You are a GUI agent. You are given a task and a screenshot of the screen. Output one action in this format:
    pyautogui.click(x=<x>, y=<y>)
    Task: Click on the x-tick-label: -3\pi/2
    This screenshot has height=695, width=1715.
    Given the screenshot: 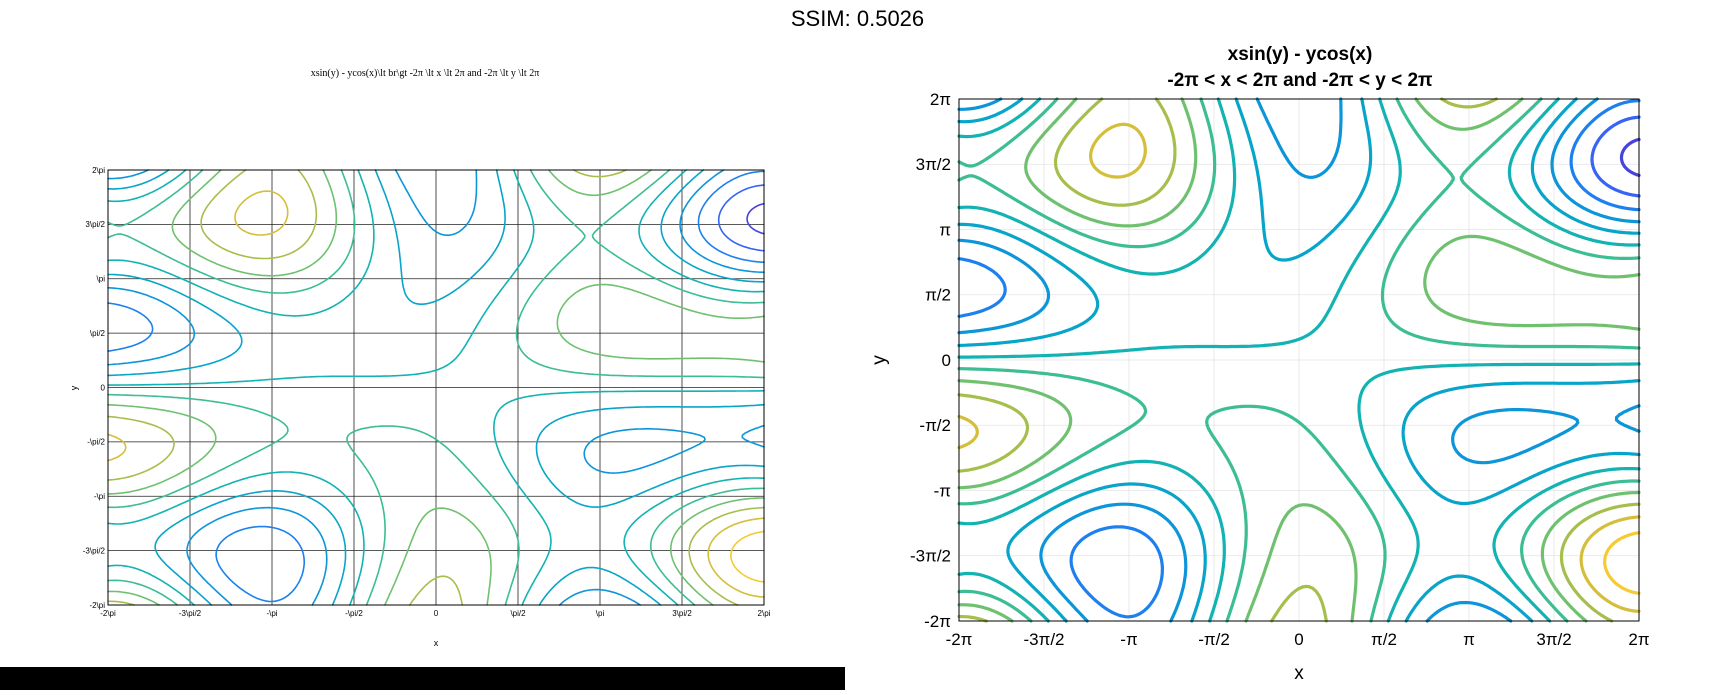 What is the action you would take?
    pyautogui.click(x=190, y=613)
    